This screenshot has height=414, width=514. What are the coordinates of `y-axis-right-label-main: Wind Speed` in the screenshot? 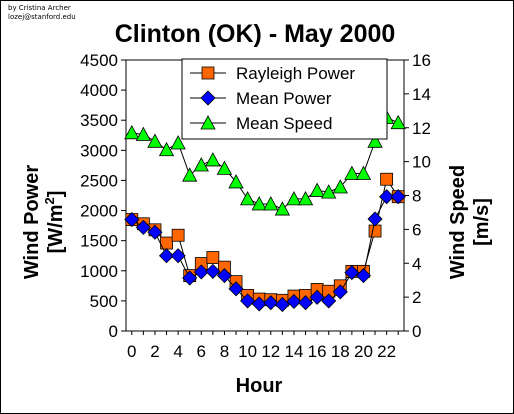 It's located at (458, 222).